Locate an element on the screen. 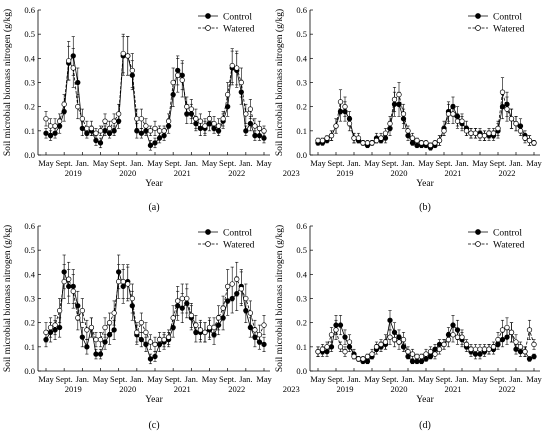 Image resolution: width=550 pixels, height=439 pixels. legend-watered-label: Watered is located at coordinates (509, 246).